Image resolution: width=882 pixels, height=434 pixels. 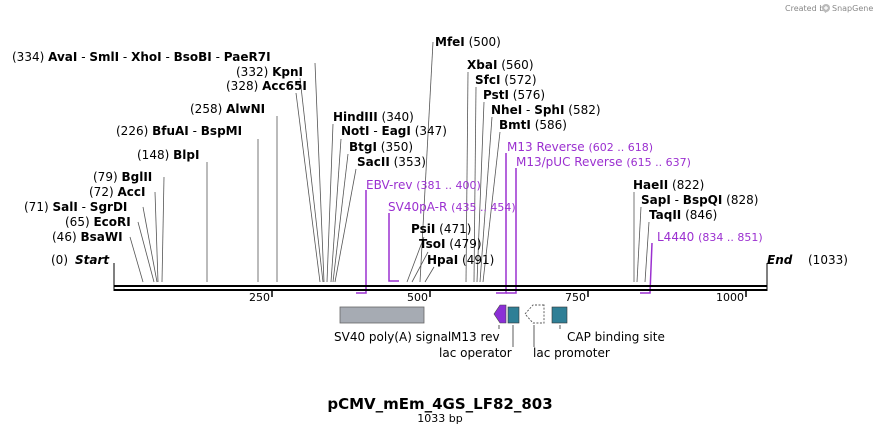 I want to click on connector-btgi, so click(x=340, y=218).